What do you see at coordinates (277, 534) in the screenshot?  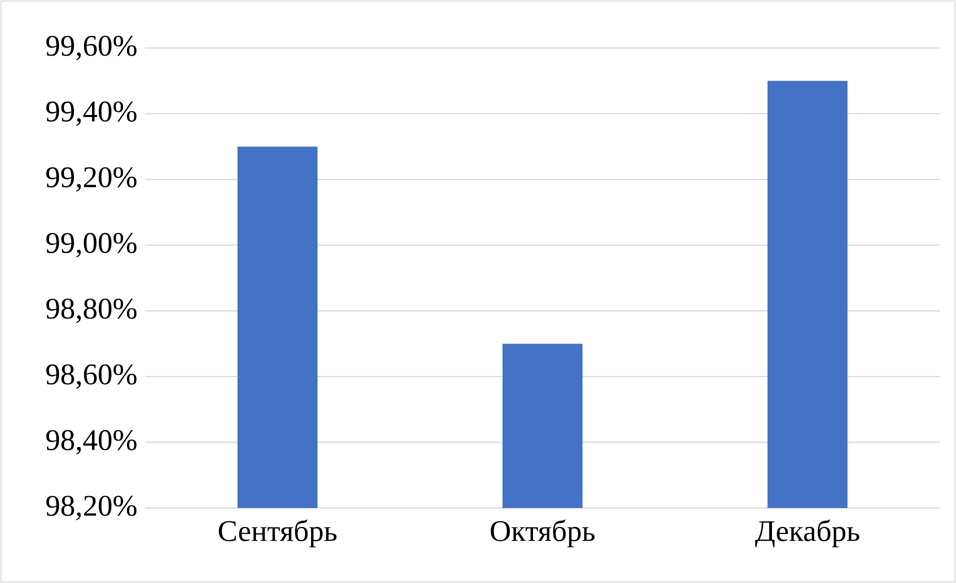 I see `x-tick-label: Сентябрь` at bounding box center [277, 534].